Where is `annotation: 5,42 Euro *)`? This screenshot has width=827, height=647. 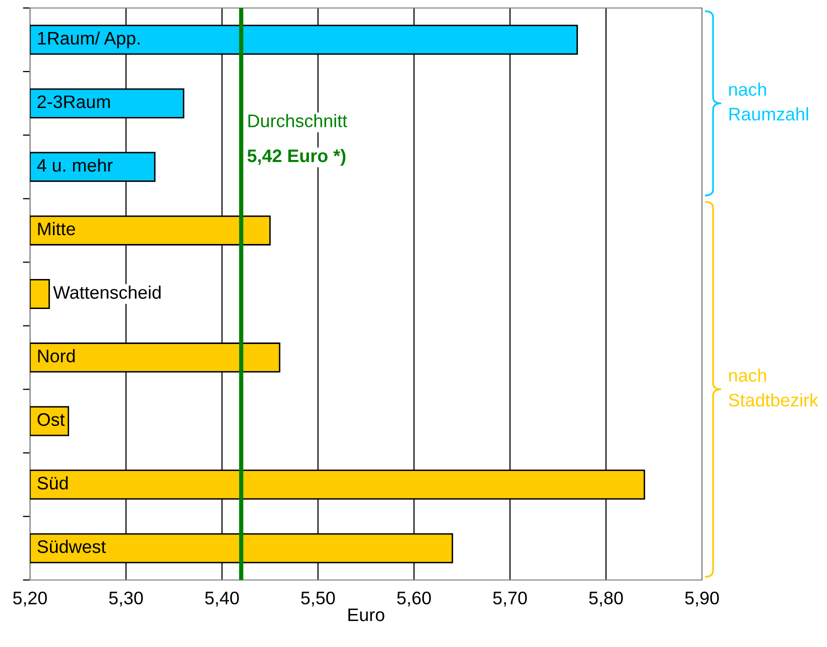 annotation: 5,42 Euro *) is located at coordinates (297, 157).